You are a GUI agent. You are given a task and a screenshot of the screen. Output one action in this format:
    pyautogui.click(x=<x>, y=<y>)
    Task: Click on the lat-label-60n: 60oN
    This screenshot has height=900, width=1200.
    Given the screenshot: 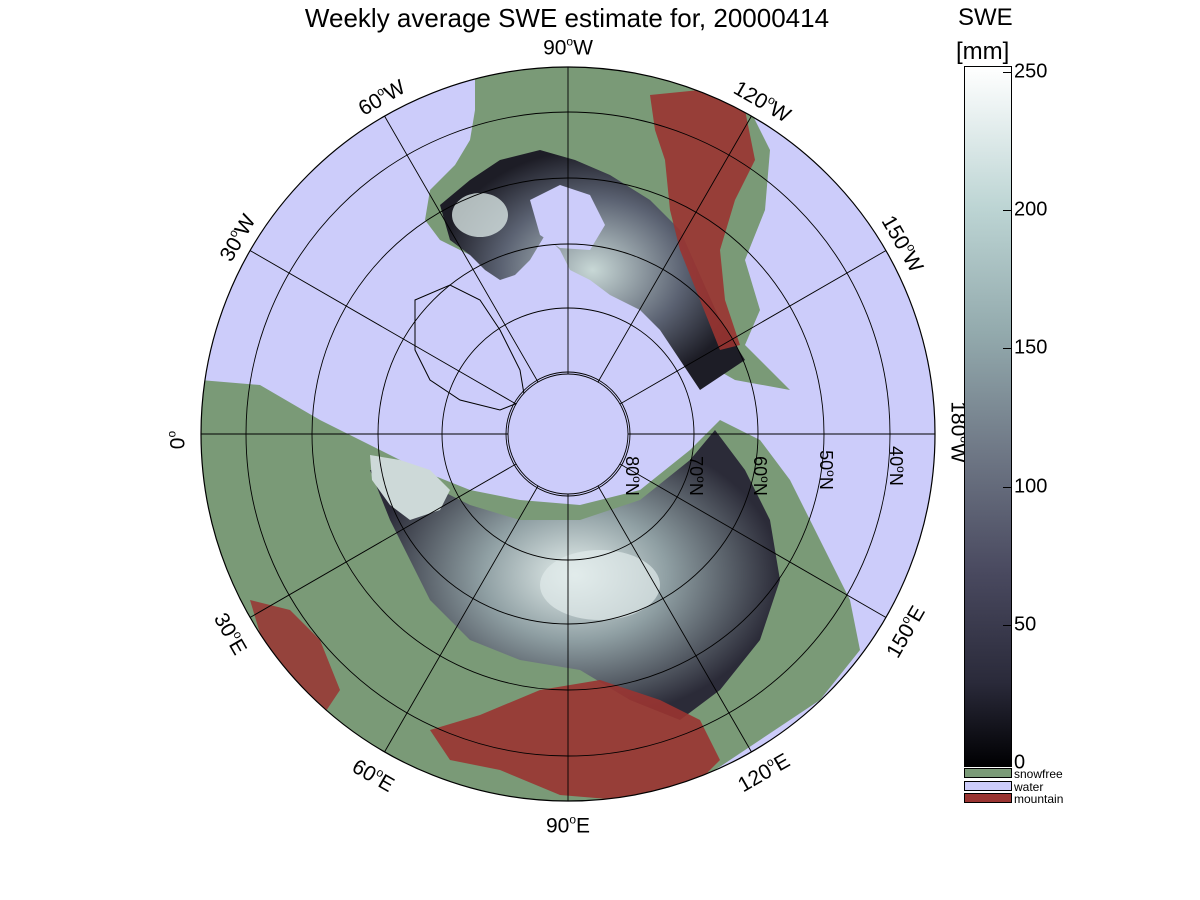 What is the action you would take?
    pyautogui.click(x=761, y=476)
    